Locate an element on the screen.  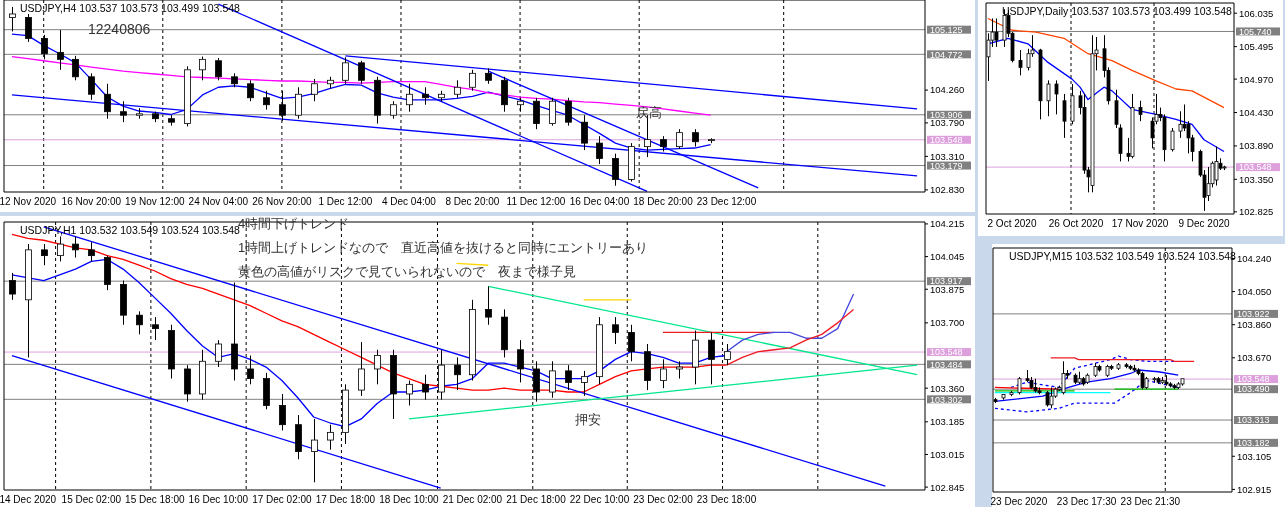
x-tick-label: 17 Nov 2020 is located at coordinates (1140, 223).